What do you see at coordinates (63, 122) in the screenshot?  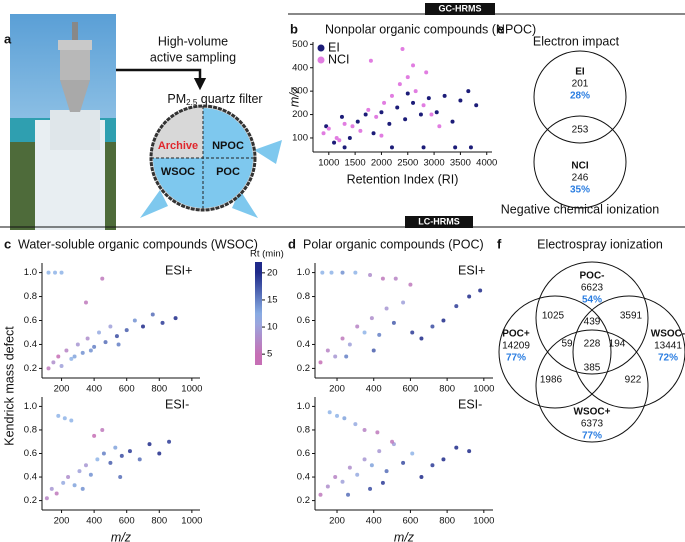 I see `photo` at bounding box center [63, 122].